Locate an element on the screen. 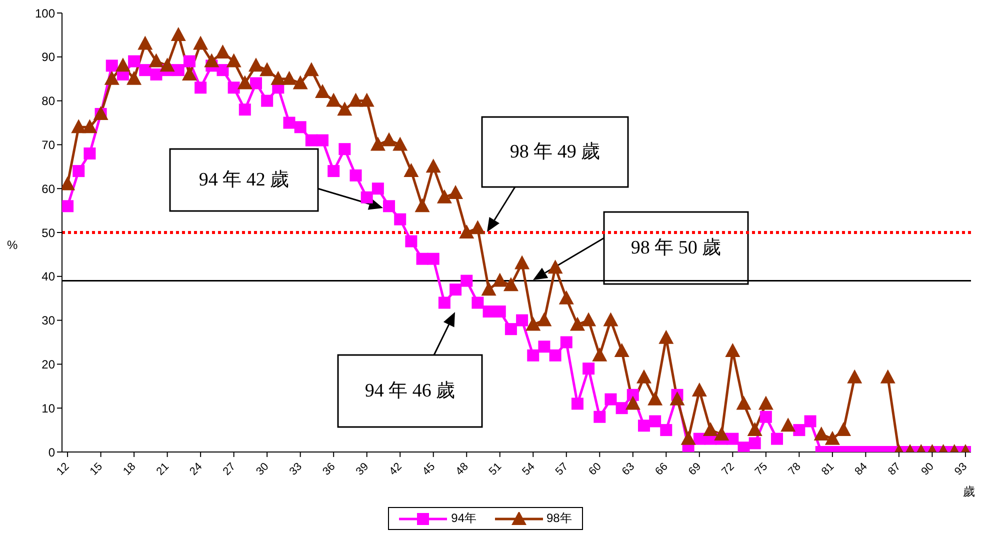 Image resolution: width=991 pixels, height=534 pixels. x-tick-label: 66 is located at coordinates (661, 469).